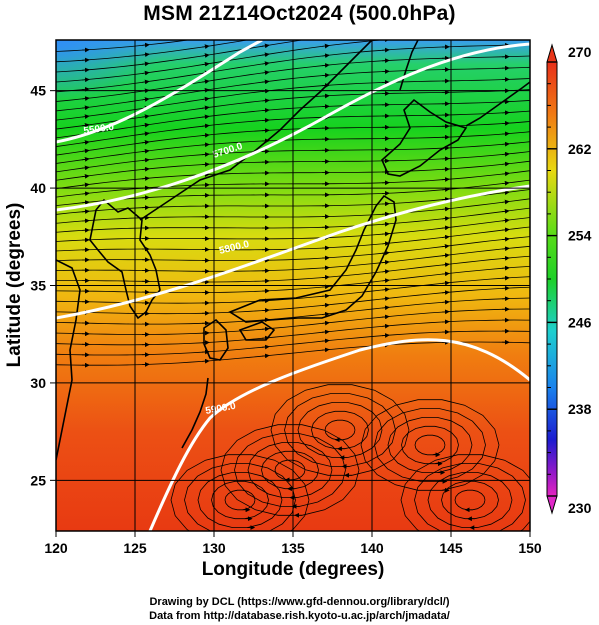  I want to click on colorbar-top-arrow, so click(552, 53).